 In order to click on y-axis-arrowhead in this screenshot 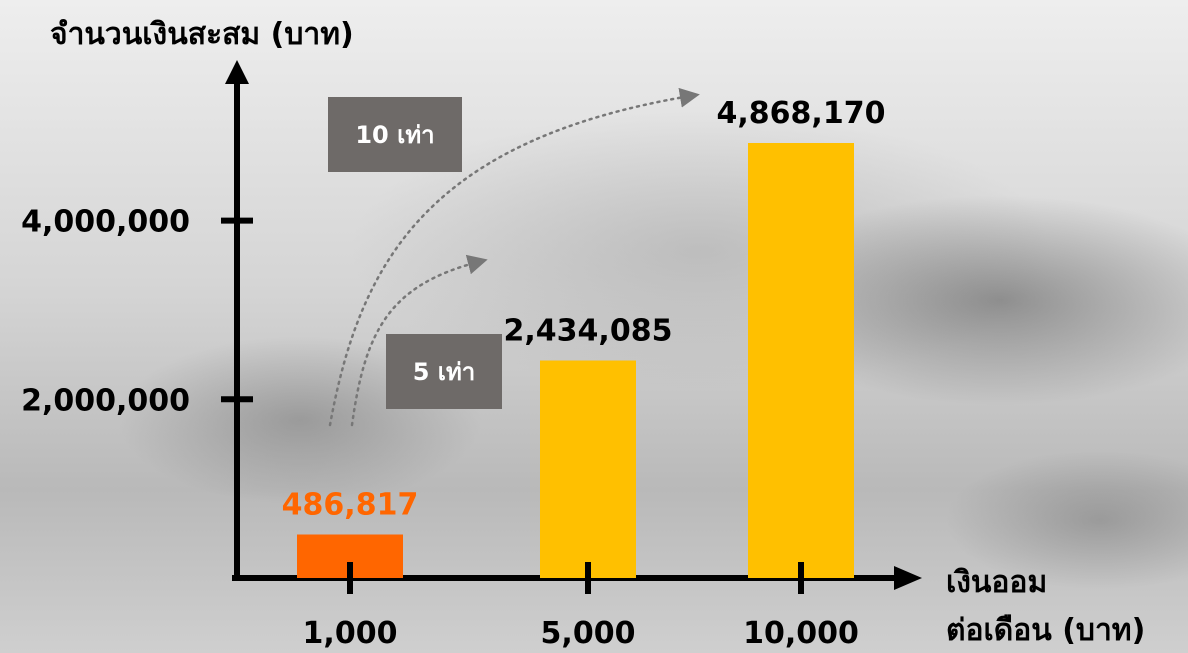, I will do `click(237, 72)`.